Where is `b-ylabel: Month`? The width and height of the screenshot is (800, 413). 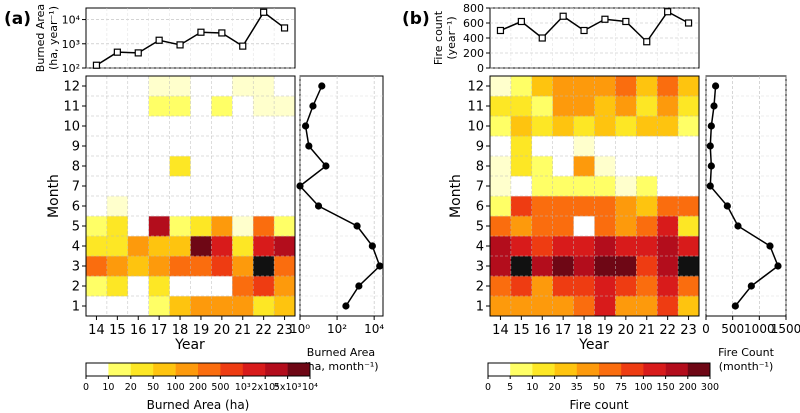
b-ylabel: Month is located at coordinates (456, 196).